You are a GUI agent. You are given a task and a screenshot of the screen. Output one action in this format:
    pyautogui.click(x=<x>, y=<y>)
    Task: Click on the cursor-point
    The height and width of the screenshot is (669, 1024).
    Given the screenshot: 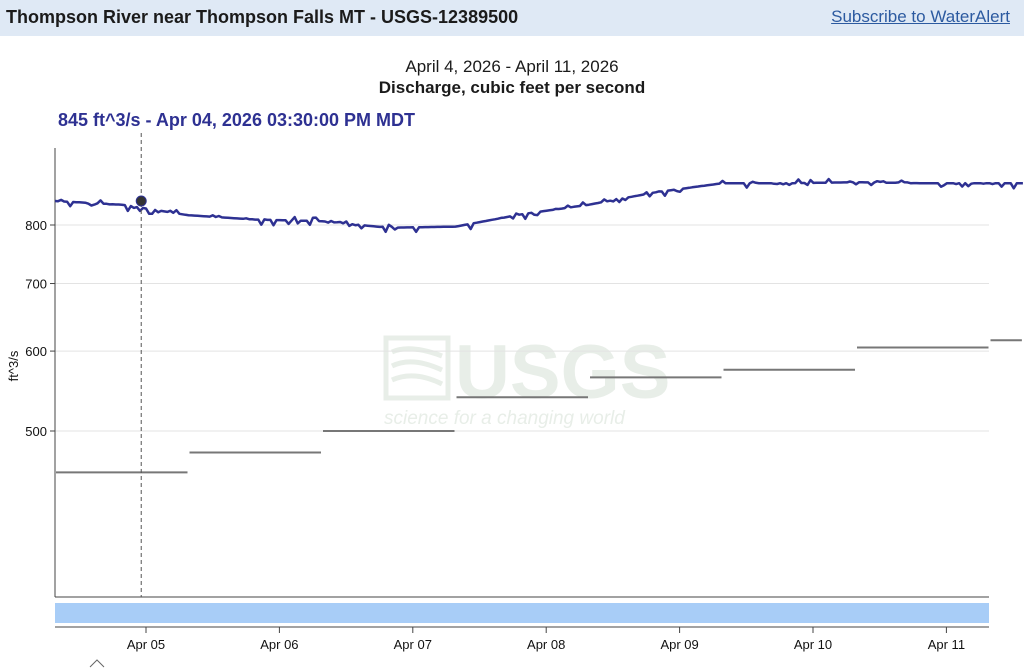 What is the action you would take?
    pyautogui.click(x=141, y=201)
    